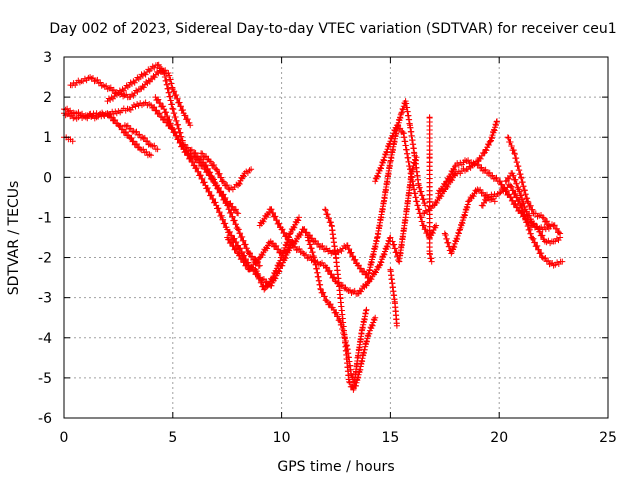 The height and width of the screenshot is (480, 640). Describe the element at coordinates (608, 438) in the screenshot. I see `x-tick-label-5: 25` at that location.